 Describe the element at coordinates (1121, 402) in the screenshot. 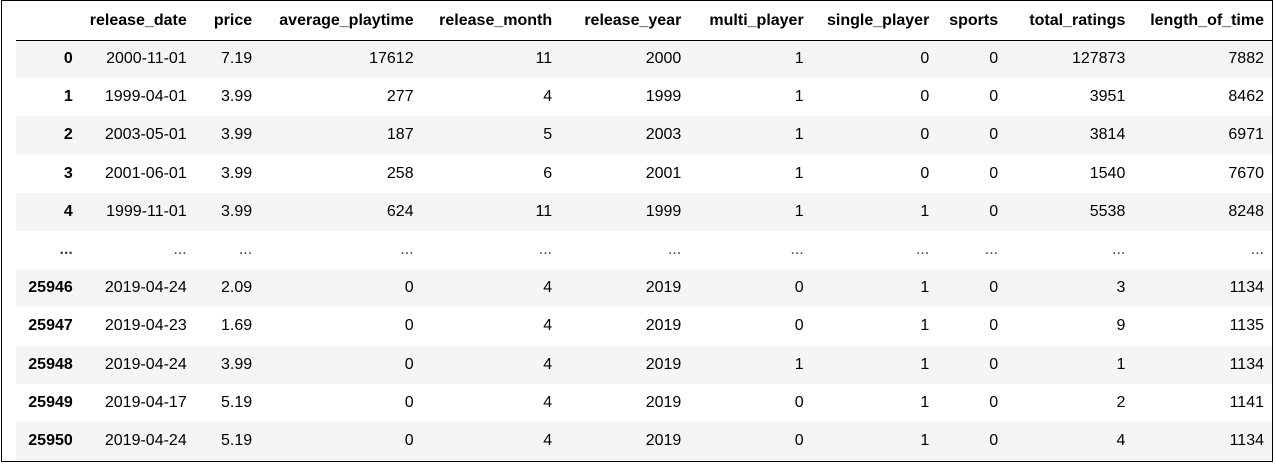

I see `cell-total-ratings: 2` at that location.